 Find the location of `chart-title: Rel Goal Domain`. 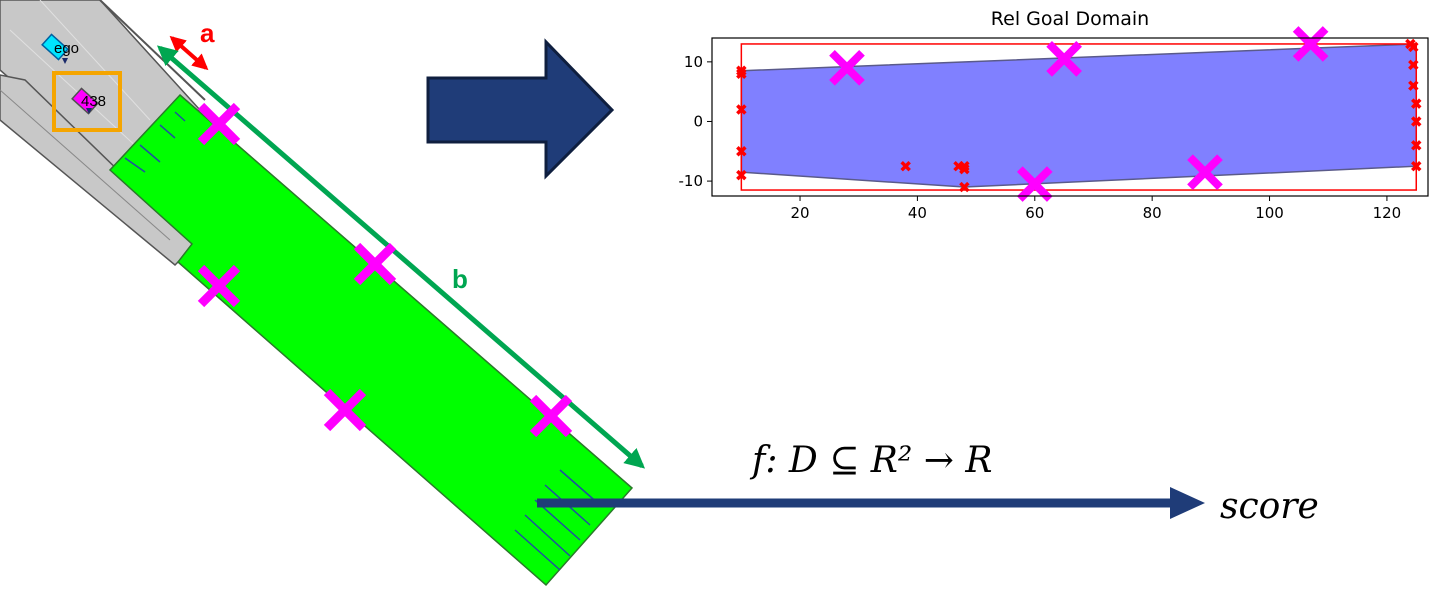

chart-title: Rel Goal Domain is located at coordinates (1070, 19).